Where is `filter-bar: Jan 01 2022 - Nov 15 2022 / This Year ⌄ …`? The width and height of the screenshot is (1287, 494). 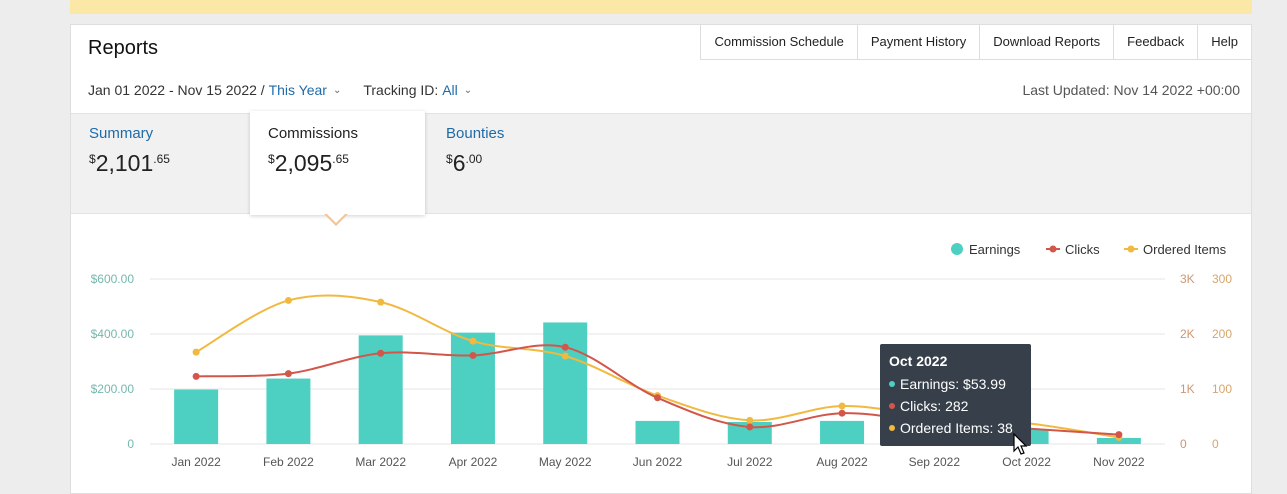
filter-bar: Jan 01 2022 - Nov 15 2022 / This Year ⌄ … is located at coordinates (291, 90).